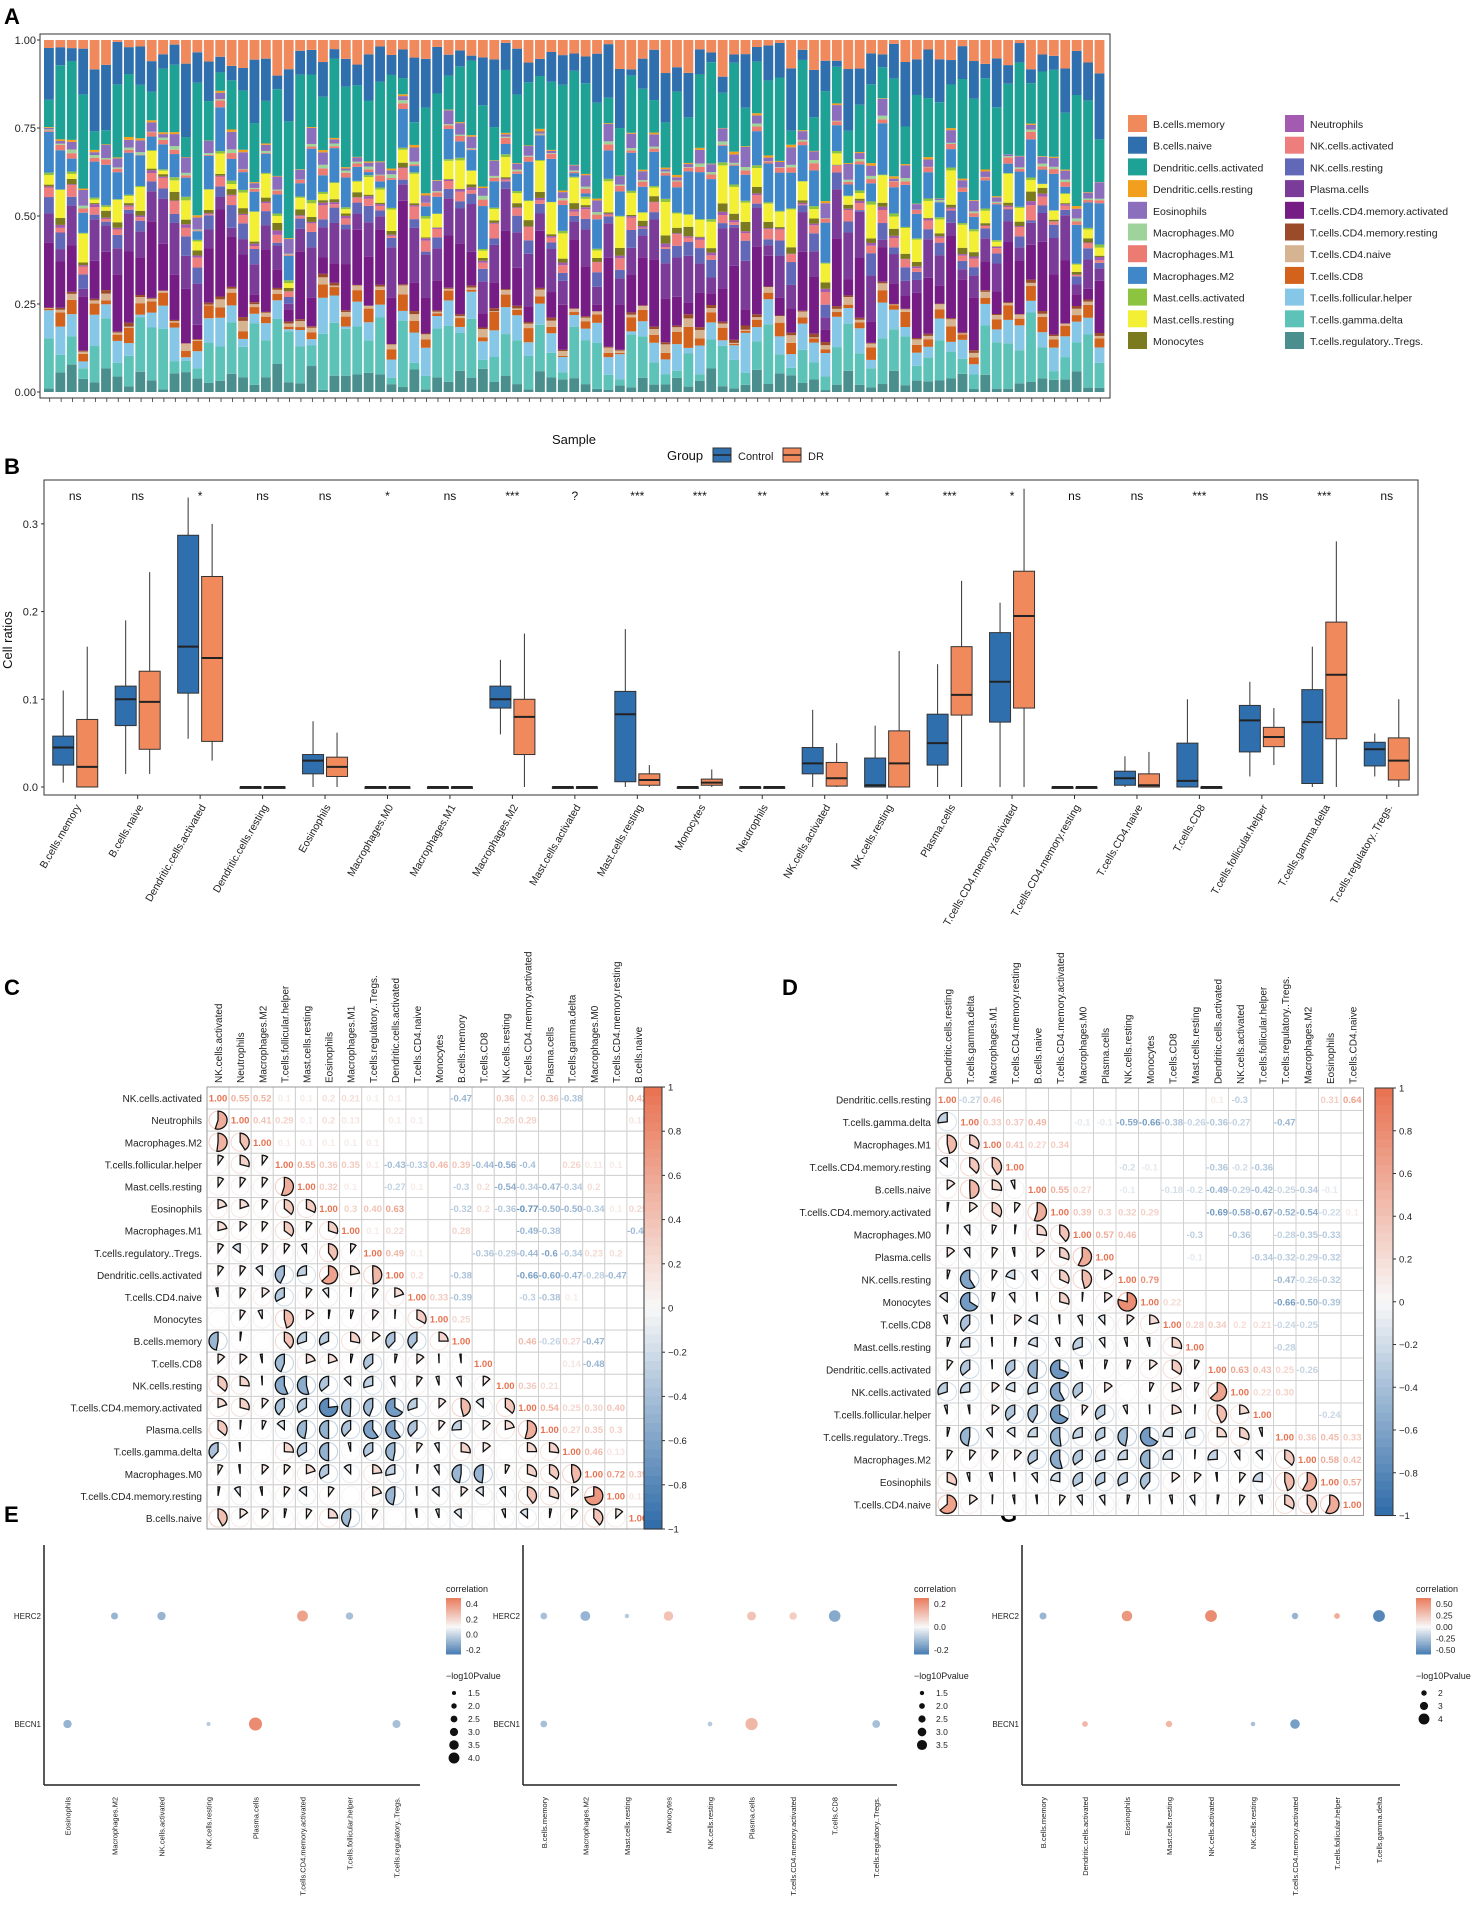 Image resolution: width=1477 pixels, height=1927 pixels. What do you see at coordinates (757, 54) in the screenshot?
I see `sample-63-B.cells.naive` at bounding box center [757, 54].